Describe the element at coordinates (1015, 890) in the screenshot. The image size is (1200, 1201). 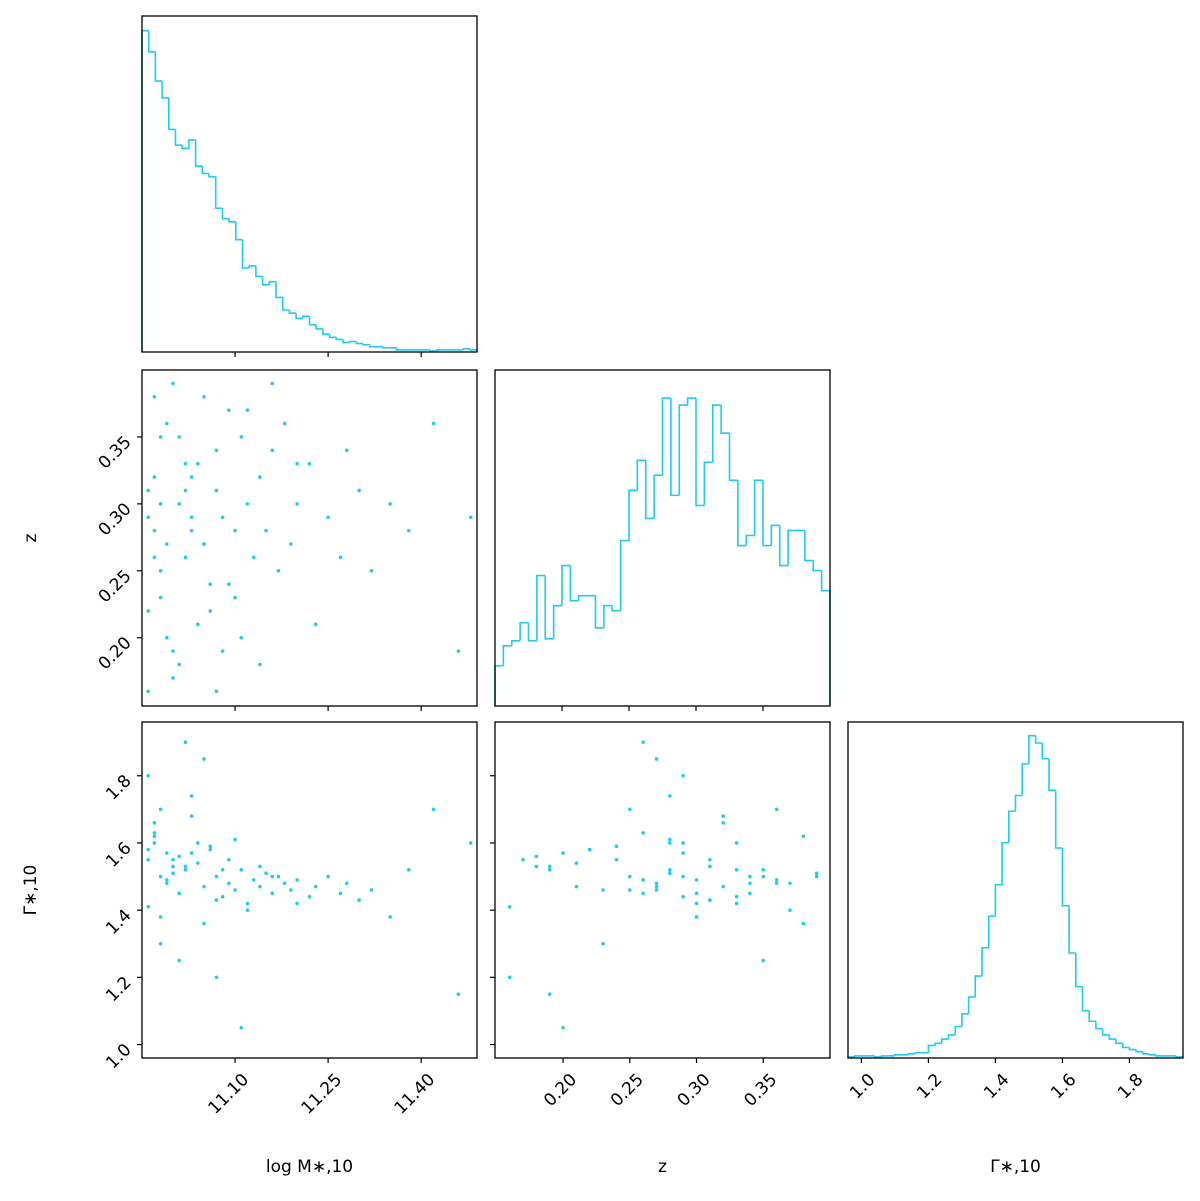
I see `axes-frame` at that location.